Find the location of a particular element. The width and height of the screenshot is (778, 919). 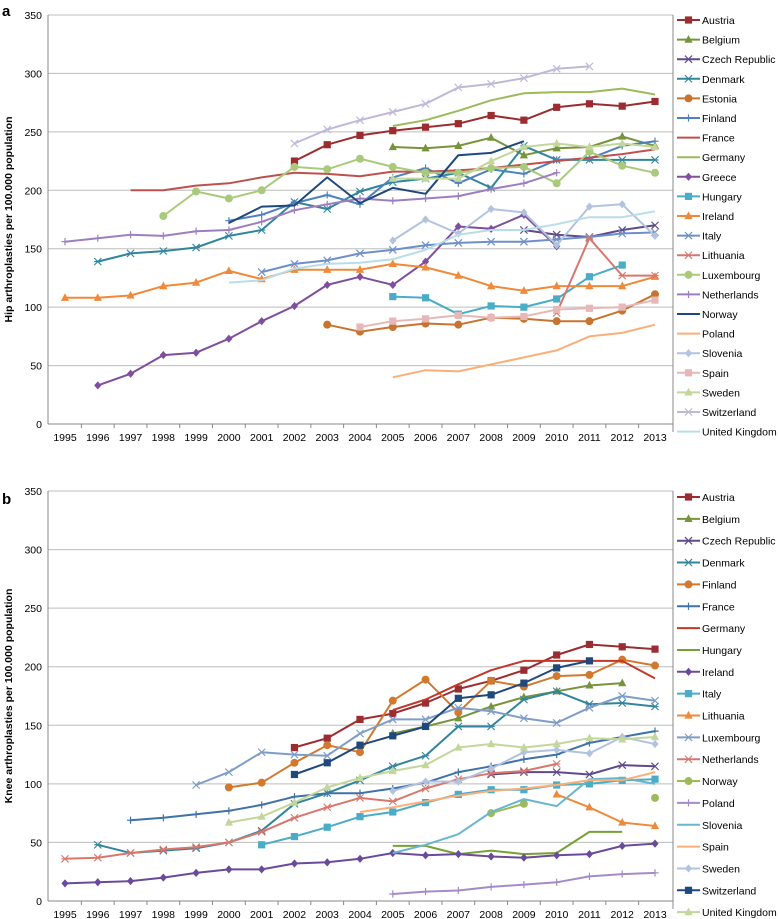

series-finland is located at coordinates (441, 723).